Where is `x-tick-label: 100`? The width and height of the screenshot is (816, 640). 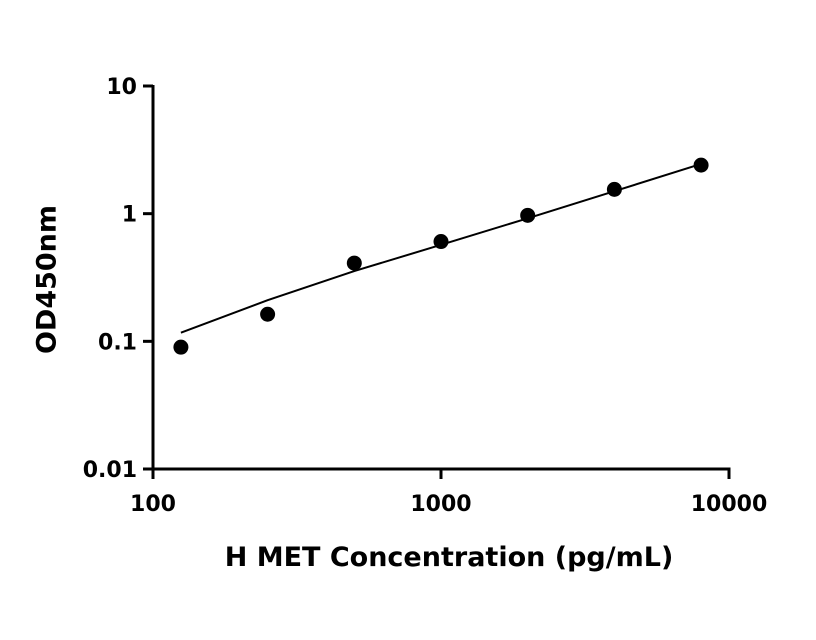 x-tick-label: 100 is located at coordinates (153, 504).